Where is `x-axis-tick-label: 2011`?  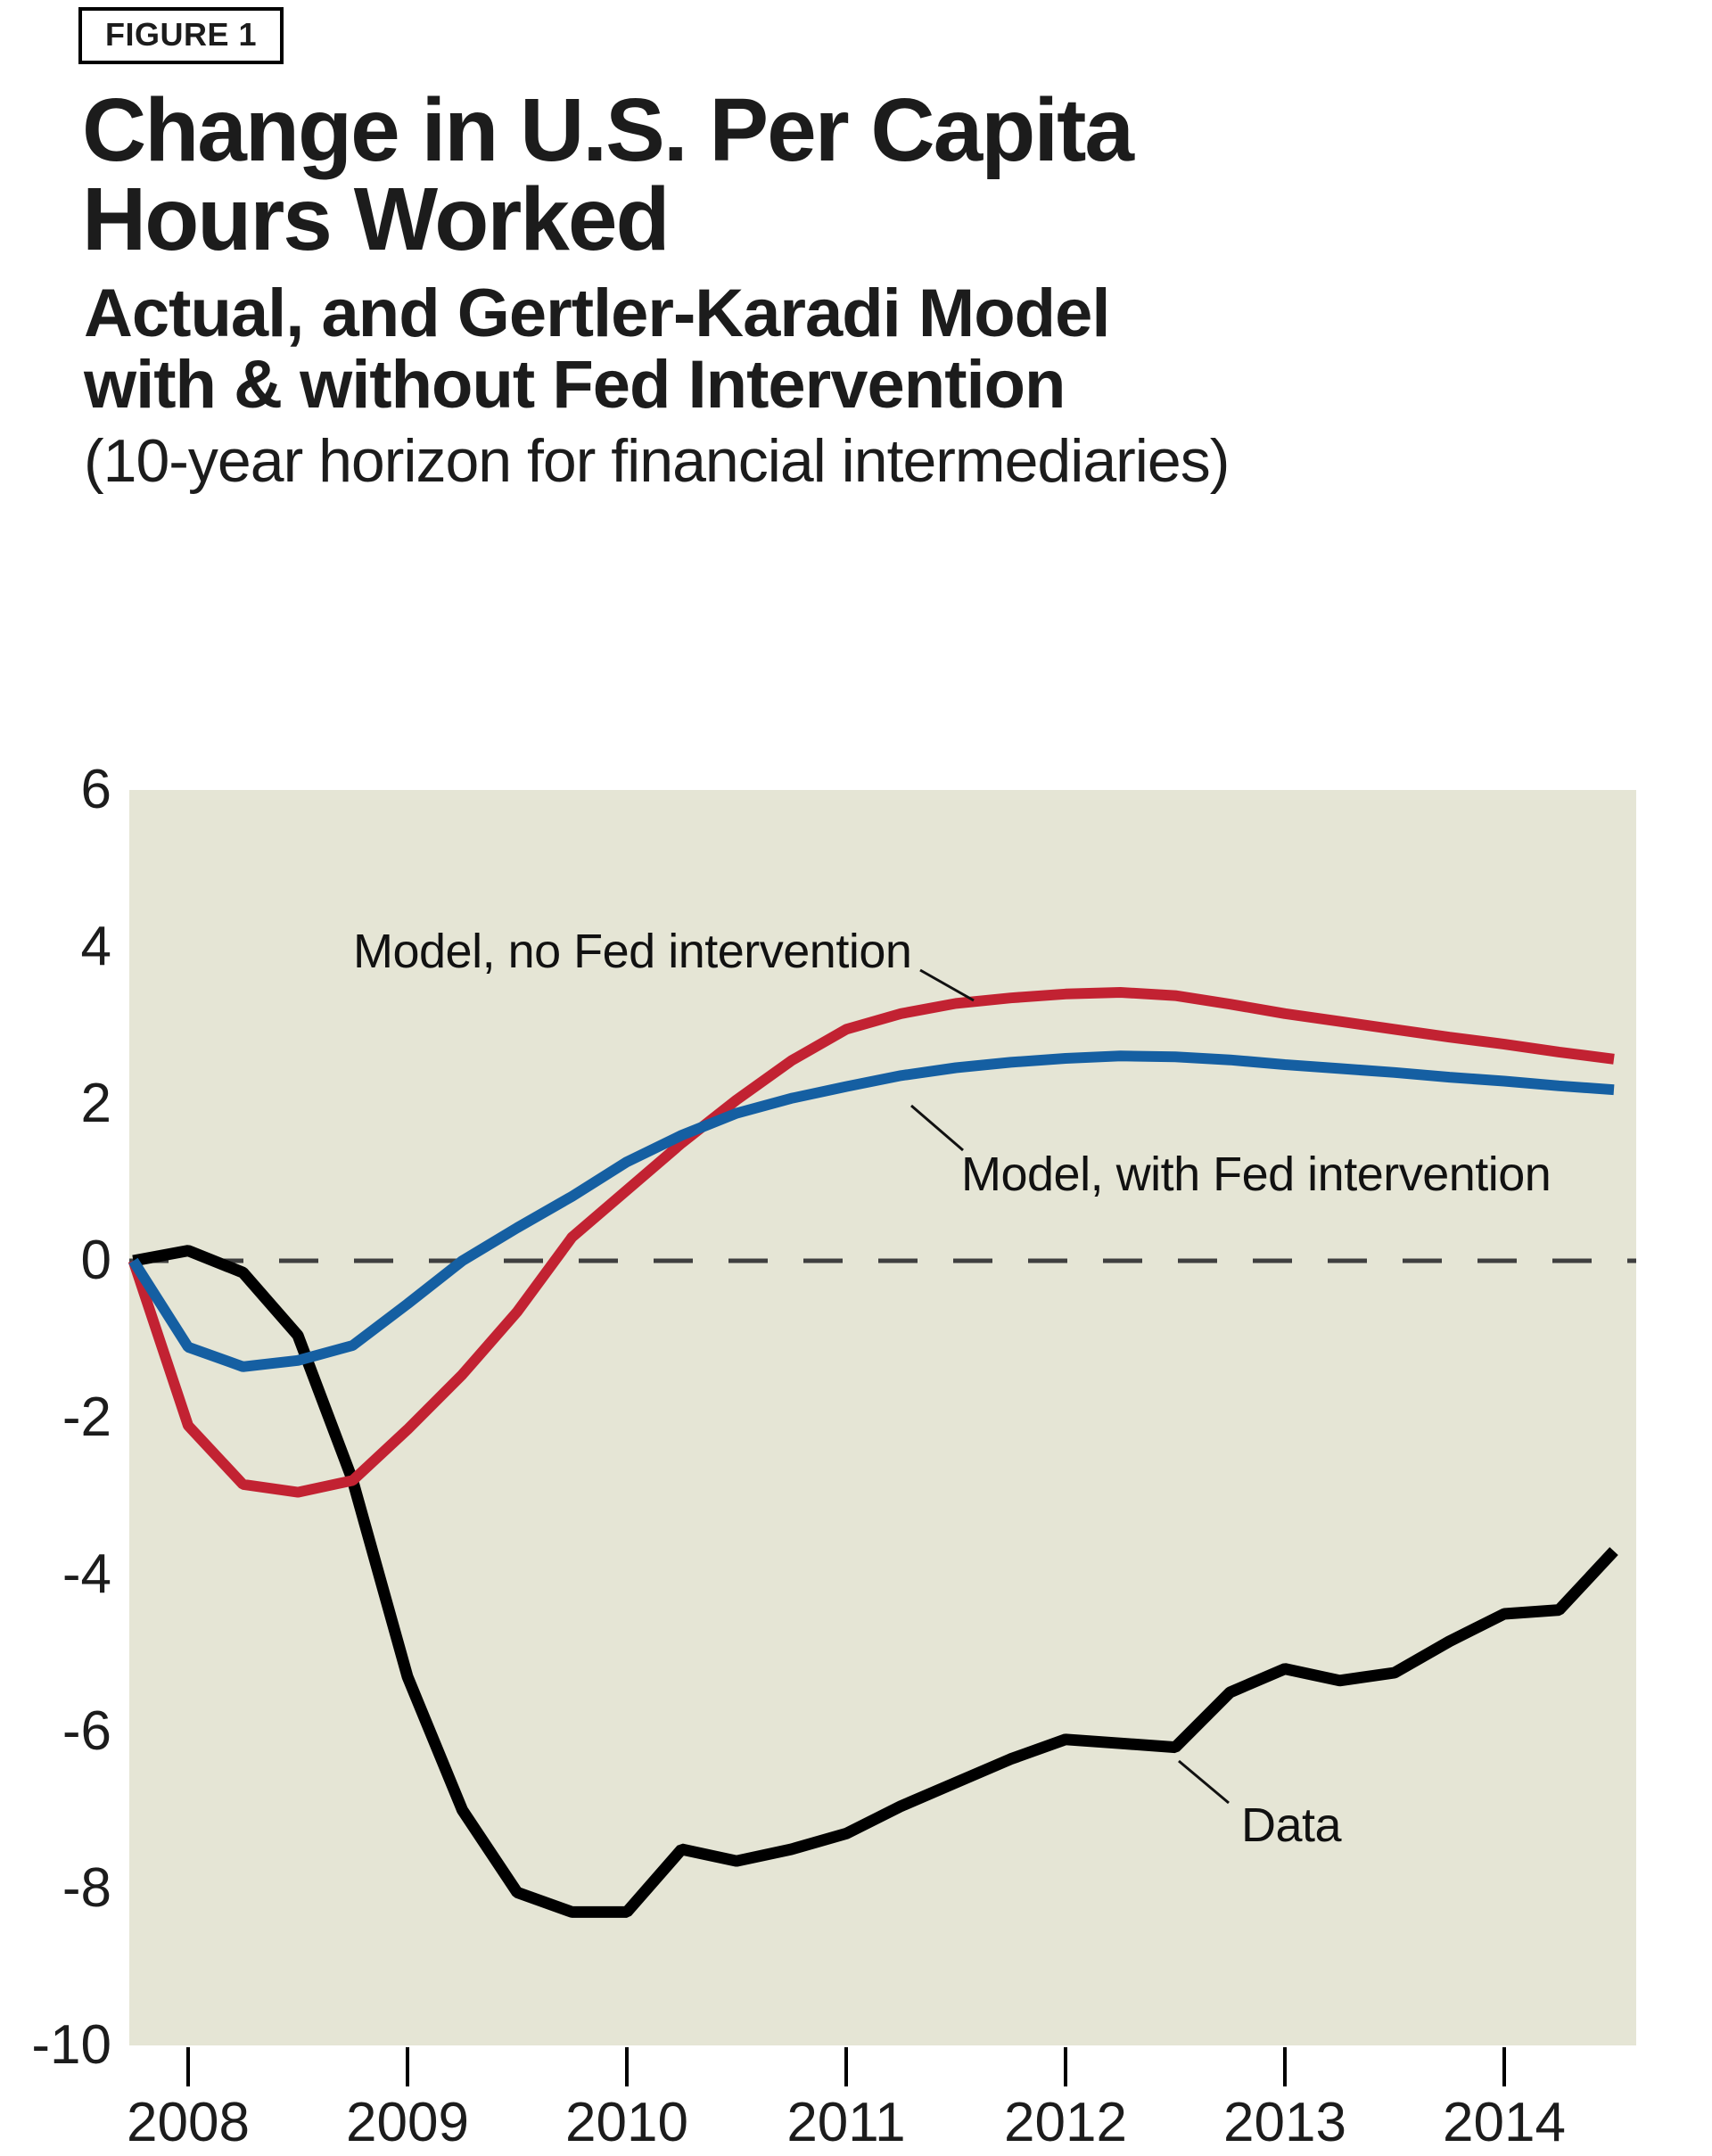
x-axis-tick-label: 2011 is located at coordinates (846, 2122).